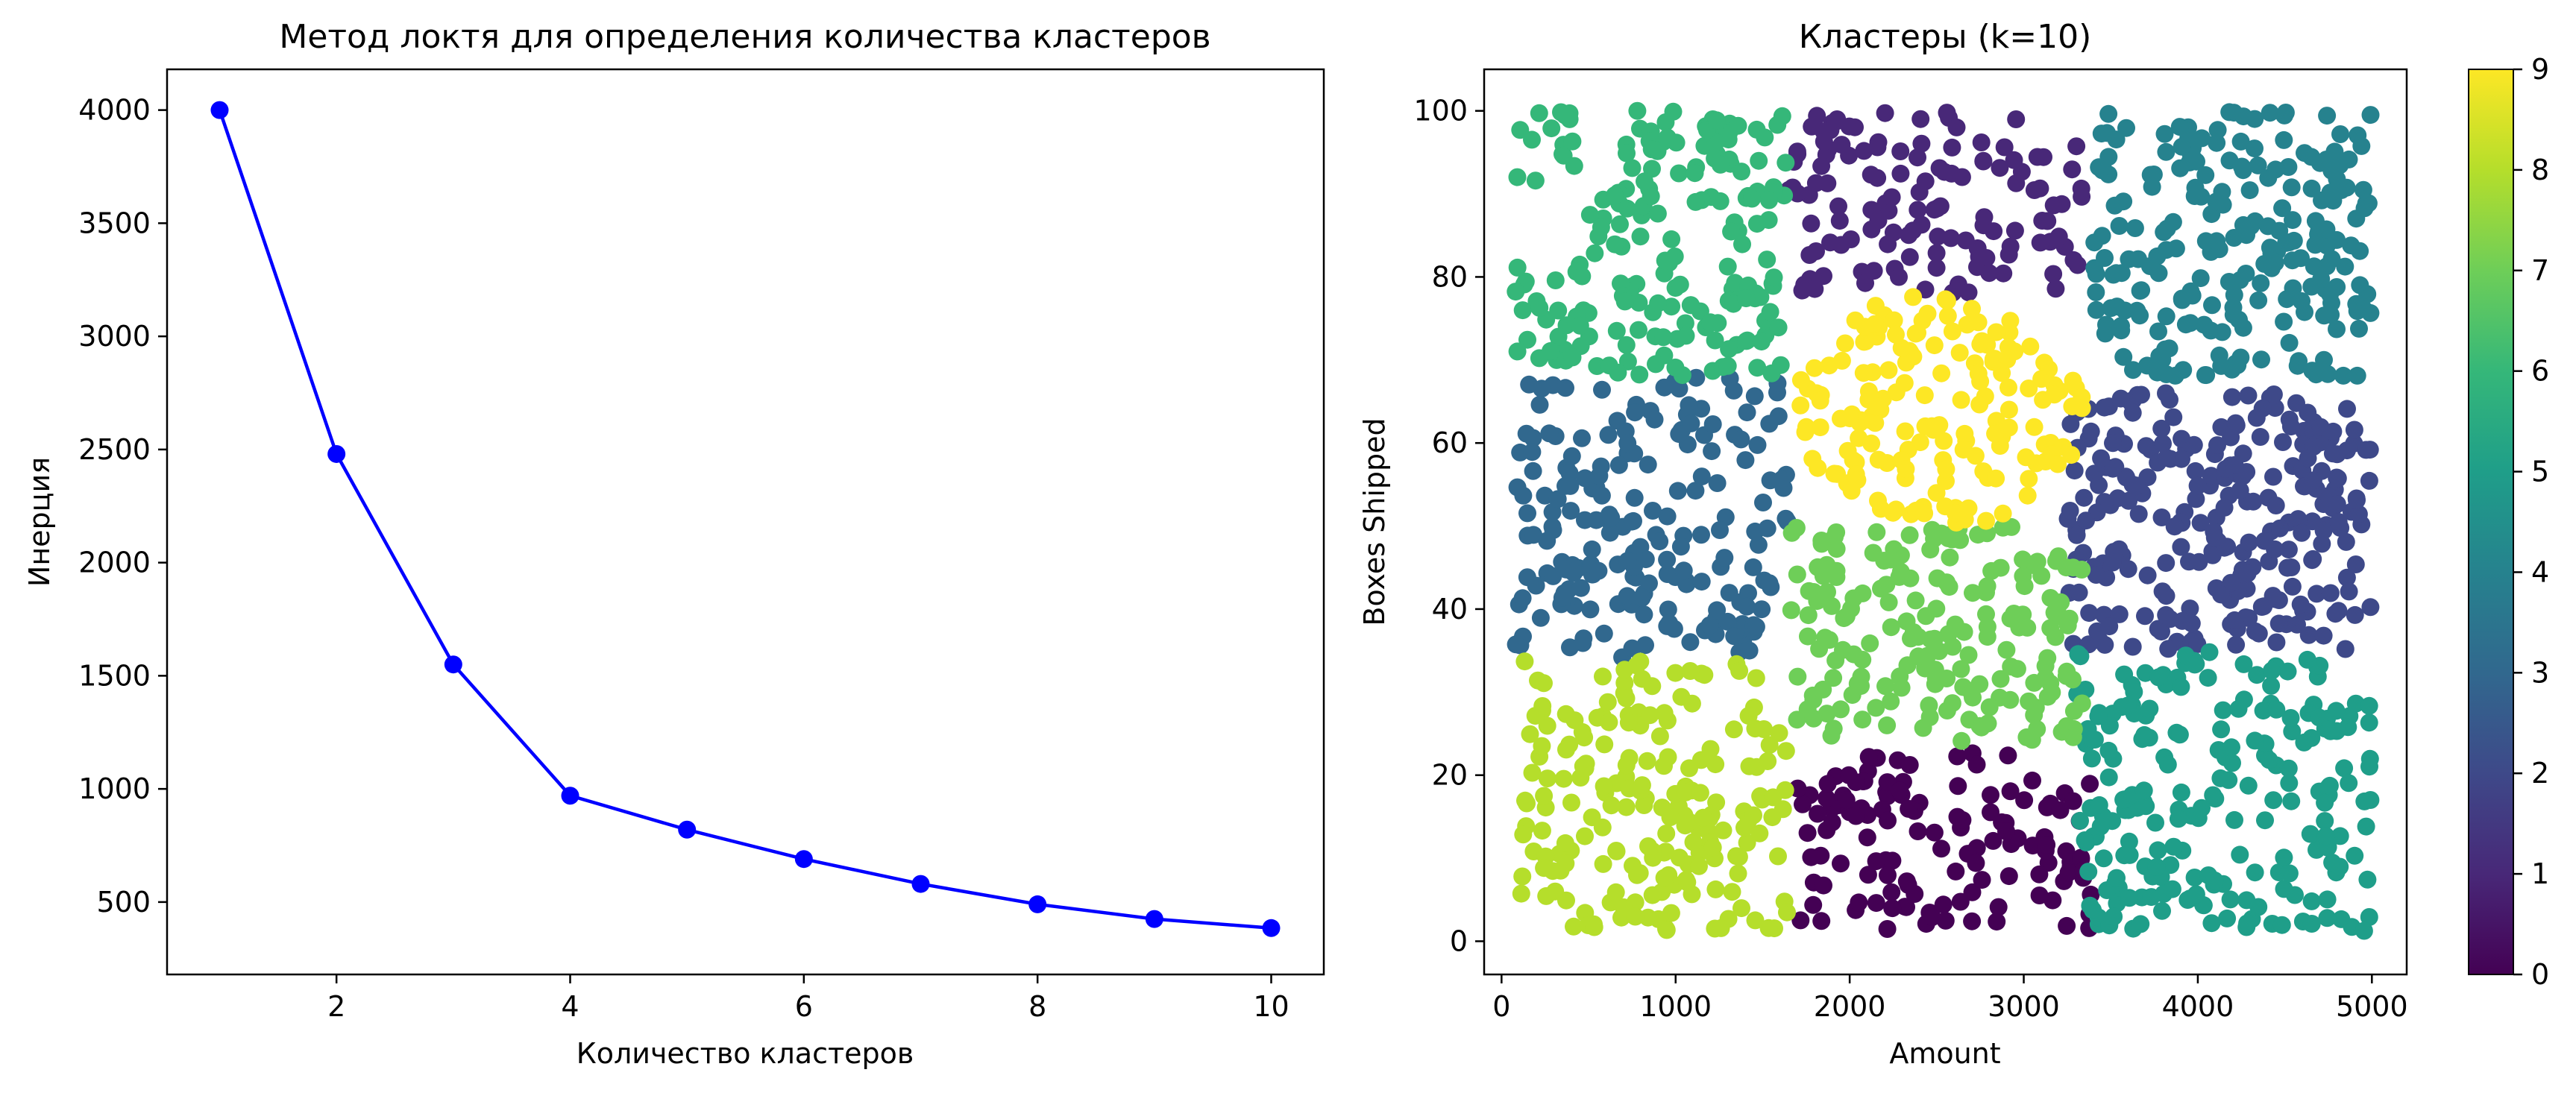 The width and height of the screenshot is (2576, 1093). Describe the element at coordinates (1501, 1006) in the screenshot. I see `cluster-x-tick-label: 0` at that location.